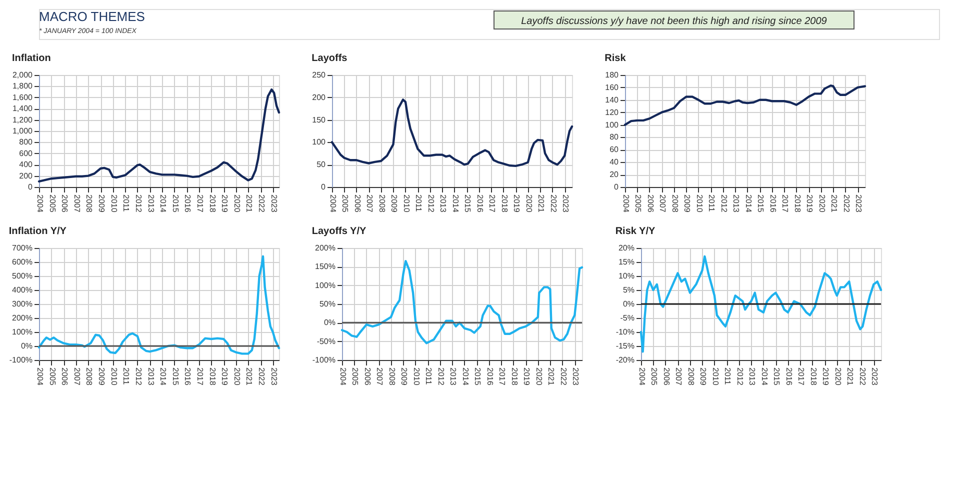 Image resolution: width=957 pixels, height=497 pixels. I want to click on y-tick-label: 300%, so click(22, 304).